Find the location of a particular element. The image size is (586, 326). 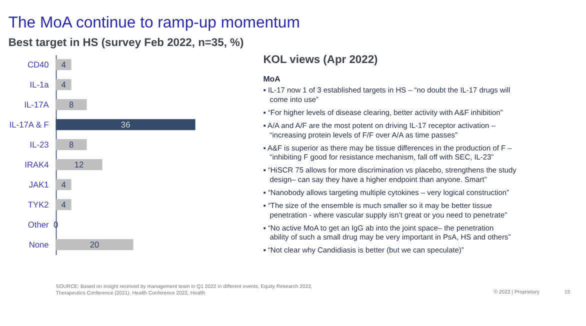

y-tick-label: IRAK4 is located at coordinates (37, 164).